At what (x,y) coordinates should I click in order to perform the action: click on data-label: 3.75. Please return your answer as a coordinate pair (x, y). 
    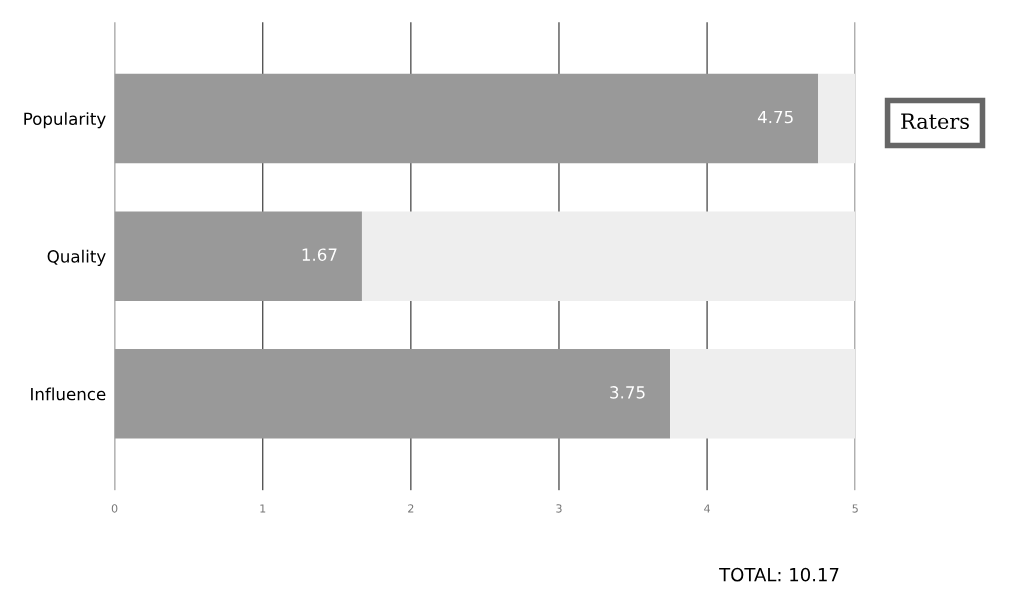
    Looking at the image, I should click on (627, 392).